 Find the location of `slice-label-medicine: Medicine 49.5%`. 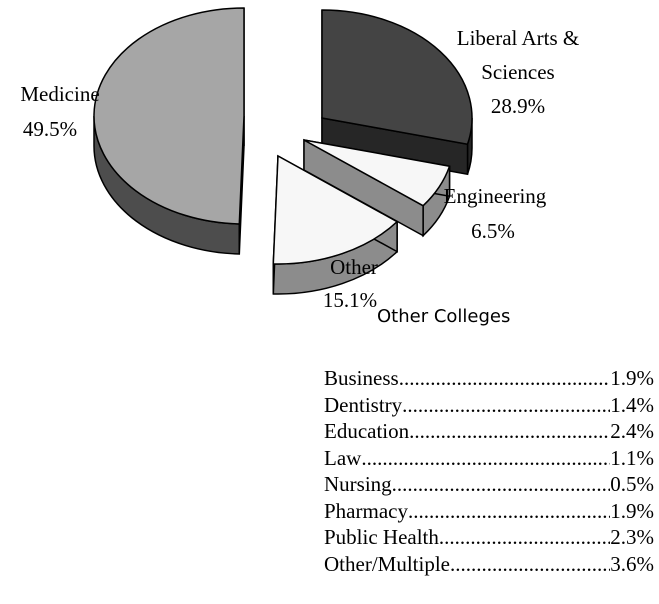

slice-label-medicine: Medicine 49.5% is located at coordinates (59, 111).